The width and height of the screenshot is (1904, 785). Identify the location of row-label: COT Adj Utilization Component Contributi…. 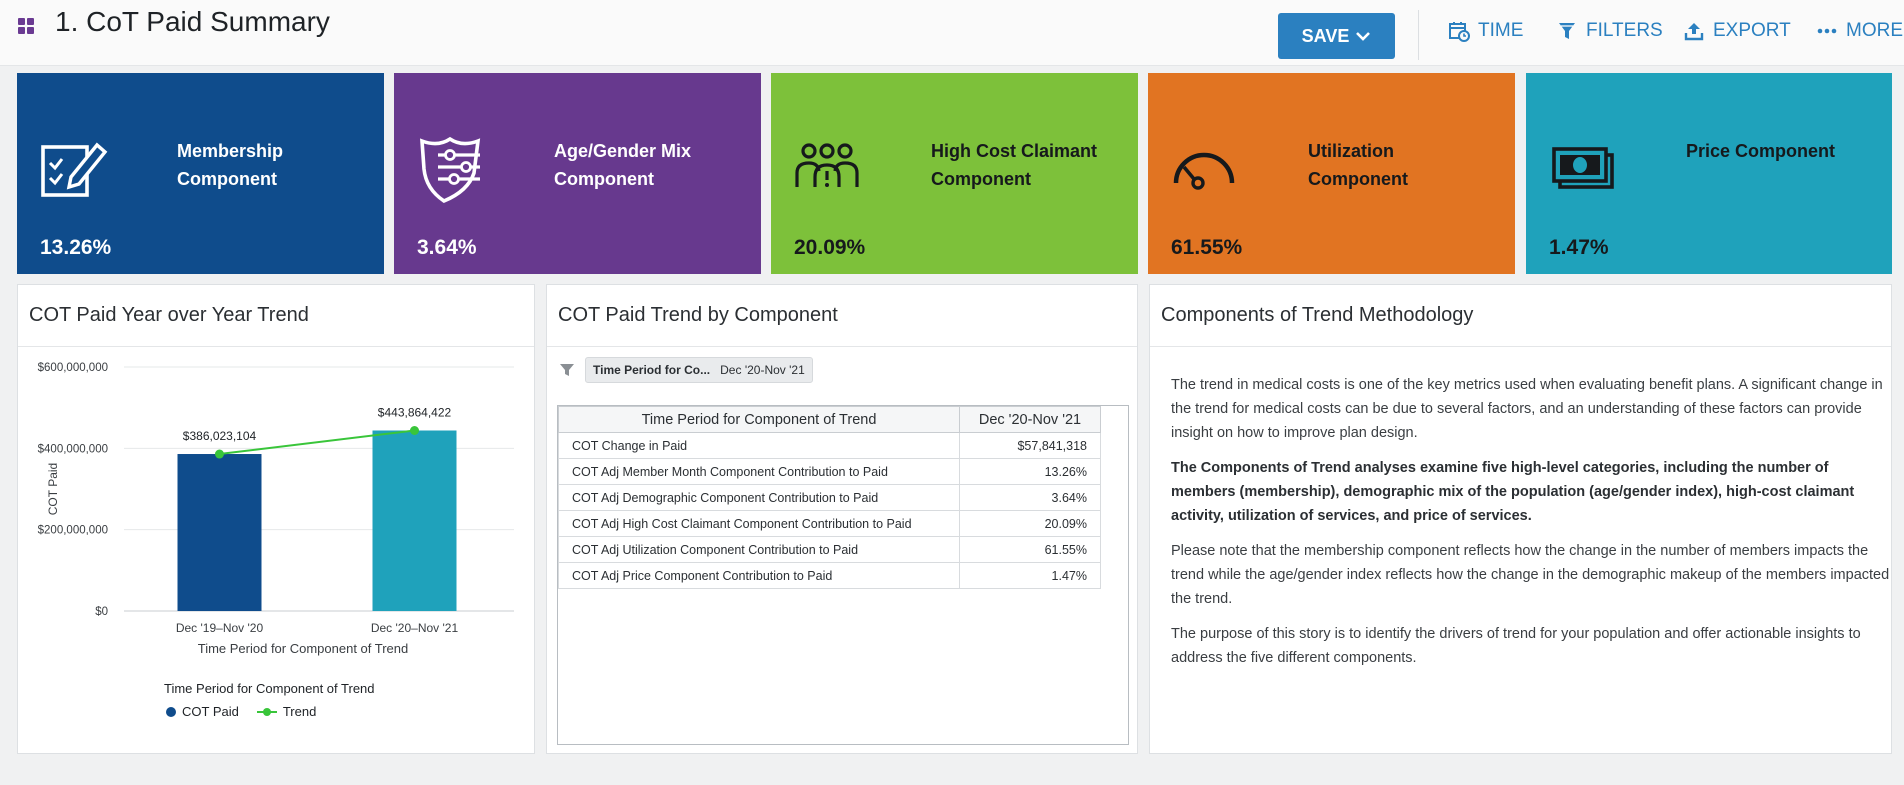
(759, 549).